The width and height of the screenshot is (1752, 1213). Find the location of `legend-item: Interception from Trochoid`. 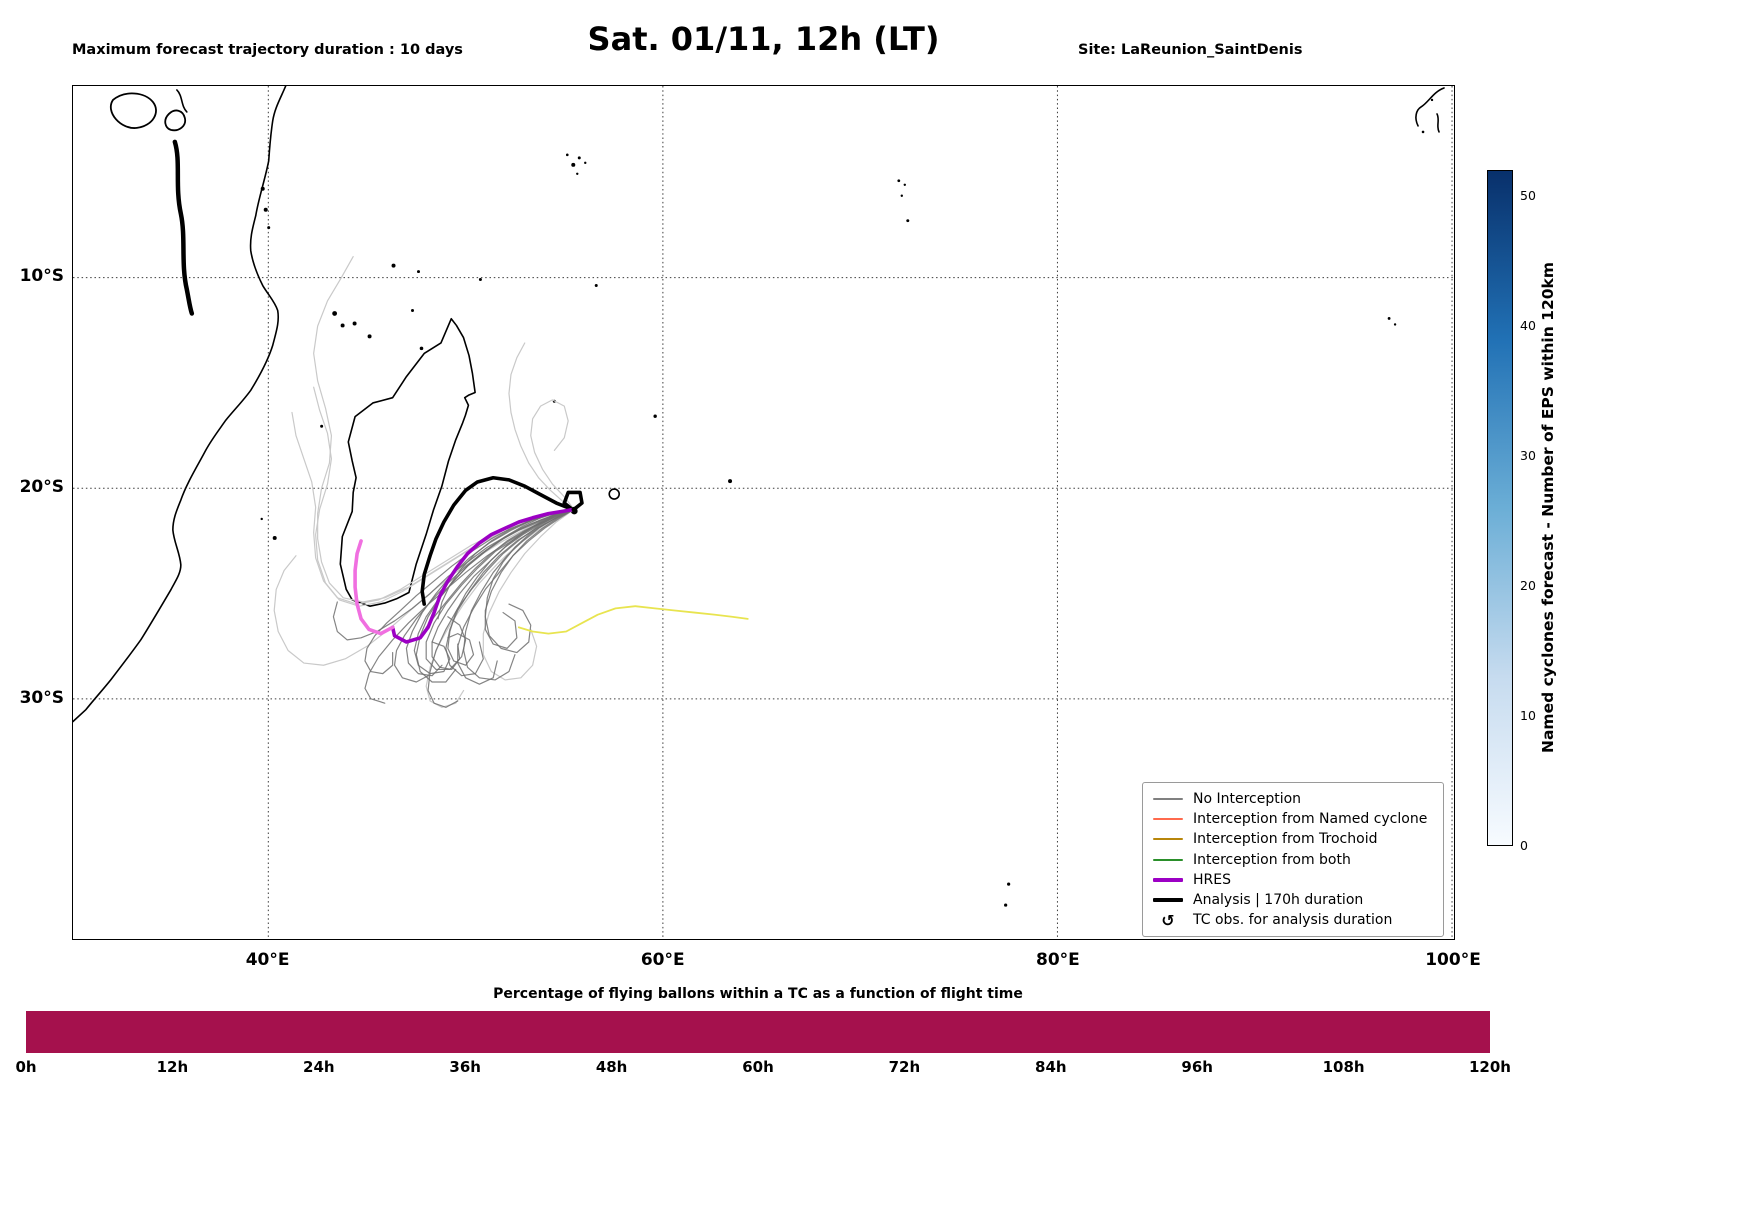

legend-item: Interception from Trochoid is located at coordinates (1293, 839).